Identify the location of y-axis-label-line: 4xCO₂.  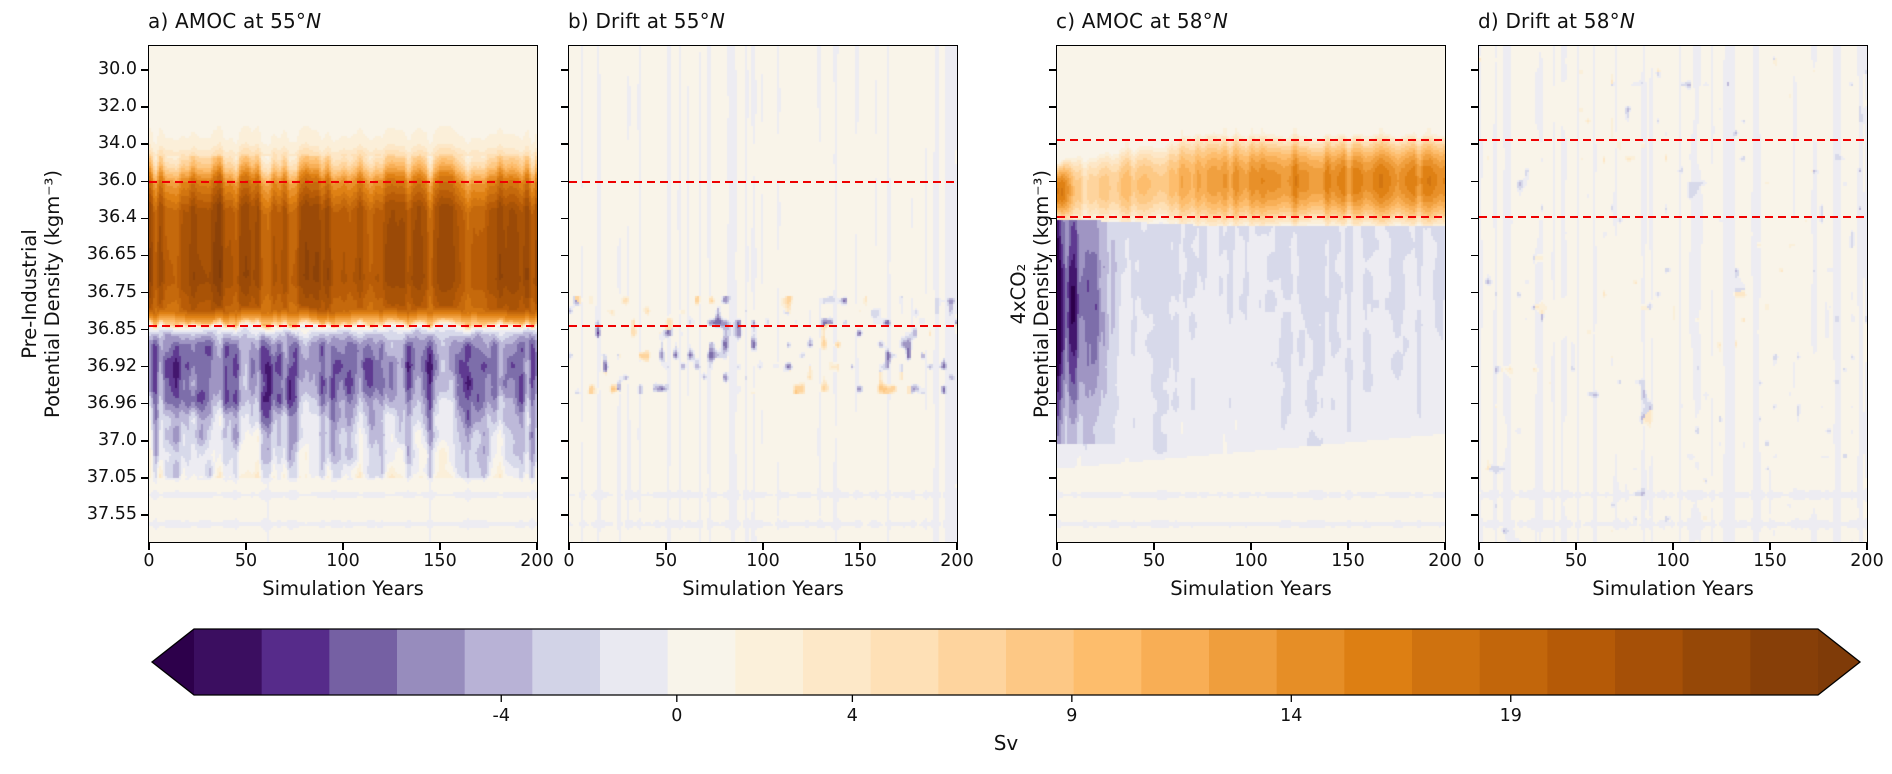
(1018, 294).